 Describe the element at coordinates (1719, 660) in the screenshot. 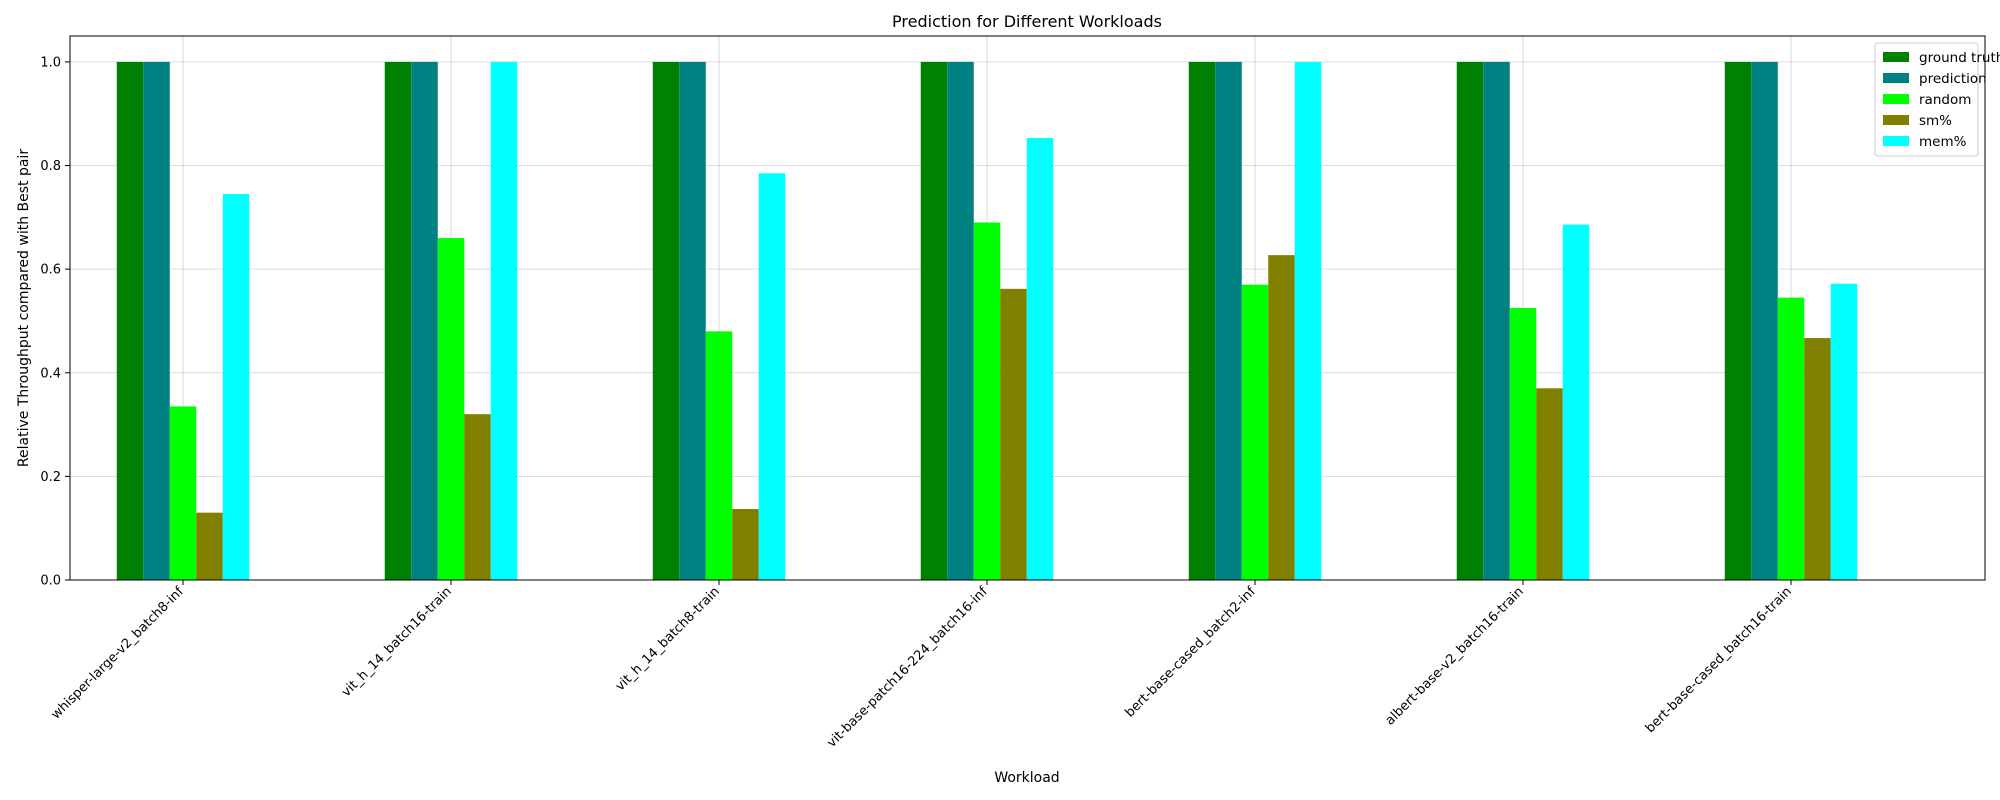

I see `x-tick-label: bert-base-cased_batch16-train` at that location.